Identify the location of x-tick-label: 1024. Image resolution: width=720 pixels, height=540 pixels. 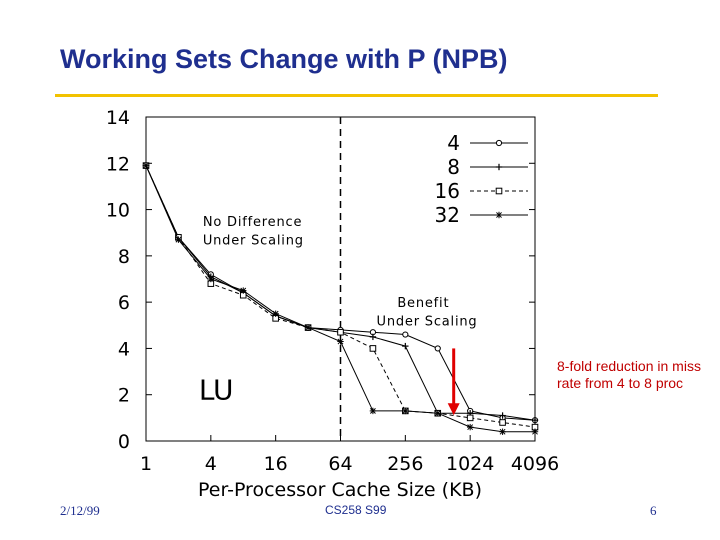
(470, 464).